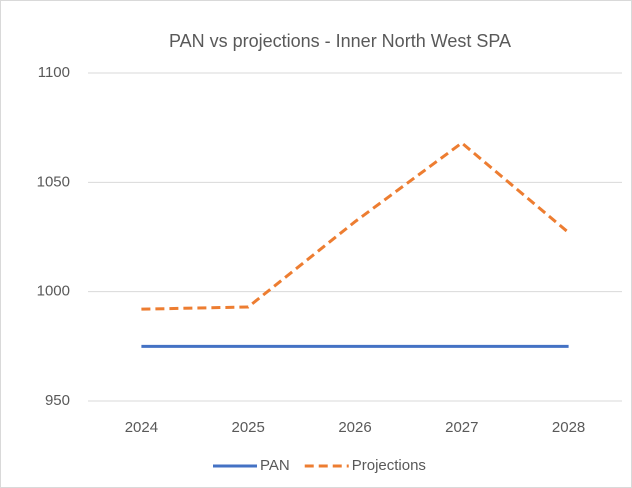 This screenshot has height=488, width=632. Describe the element at coordinates (57, 400) in the screenshot. I see `y-tick-label: 950` at that location.